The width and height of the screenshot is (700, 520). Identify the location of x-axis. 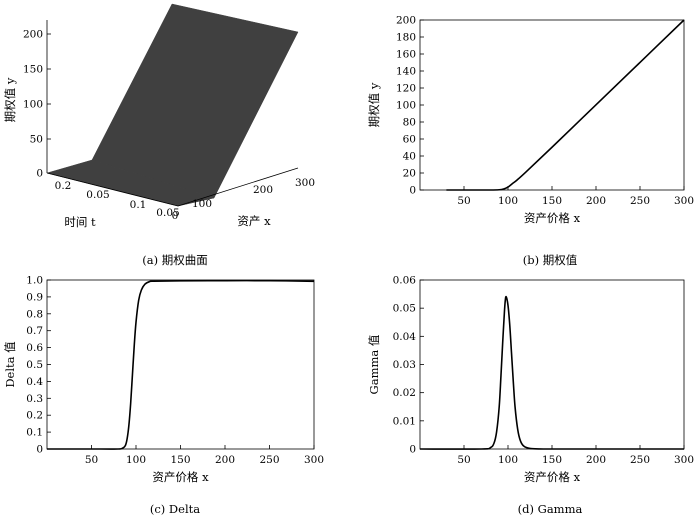
(238, 187).